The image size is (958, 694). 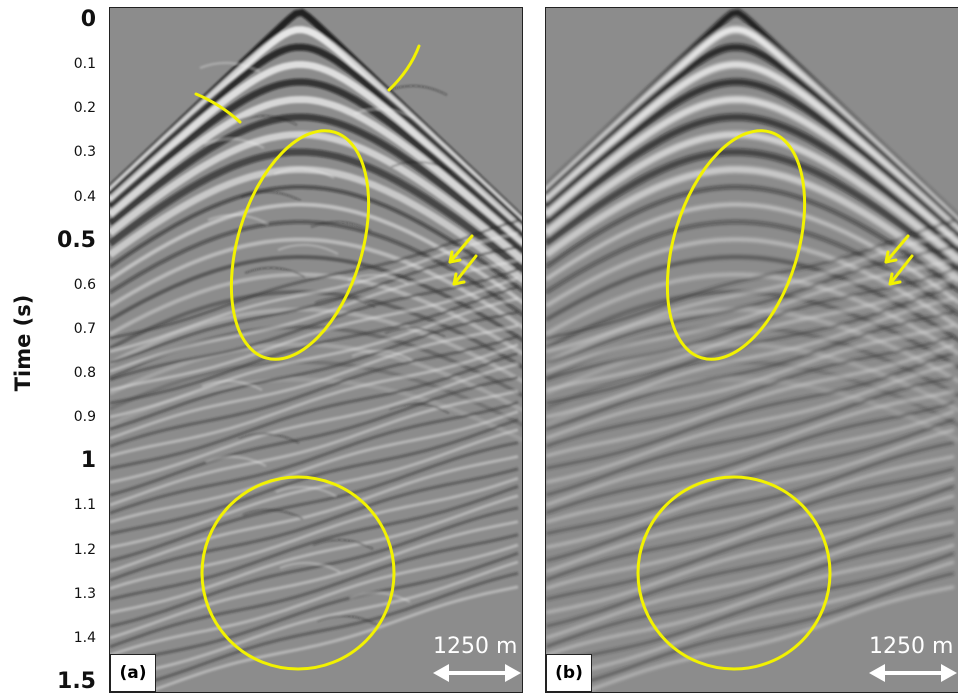 What do you see at coordinates (569, 673) in the screenshot?
I see `panel-label-b: (b)` at bounding box center [569, 673].